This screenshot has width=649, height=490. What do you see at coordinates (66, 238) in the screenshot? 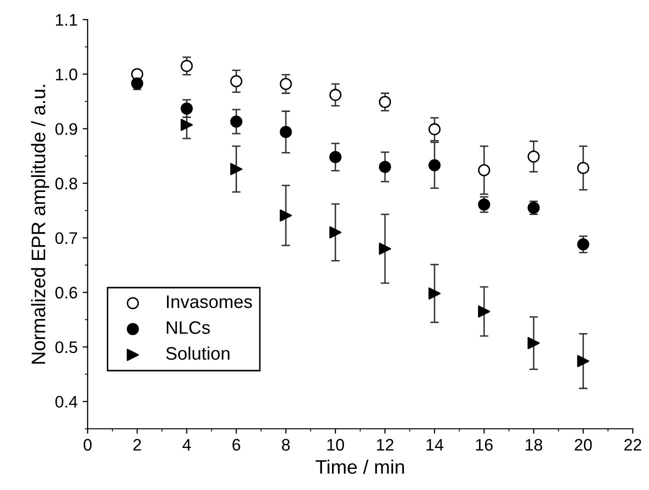
I see `y-tick-label: 0.7` at bounding box center [66, 238].